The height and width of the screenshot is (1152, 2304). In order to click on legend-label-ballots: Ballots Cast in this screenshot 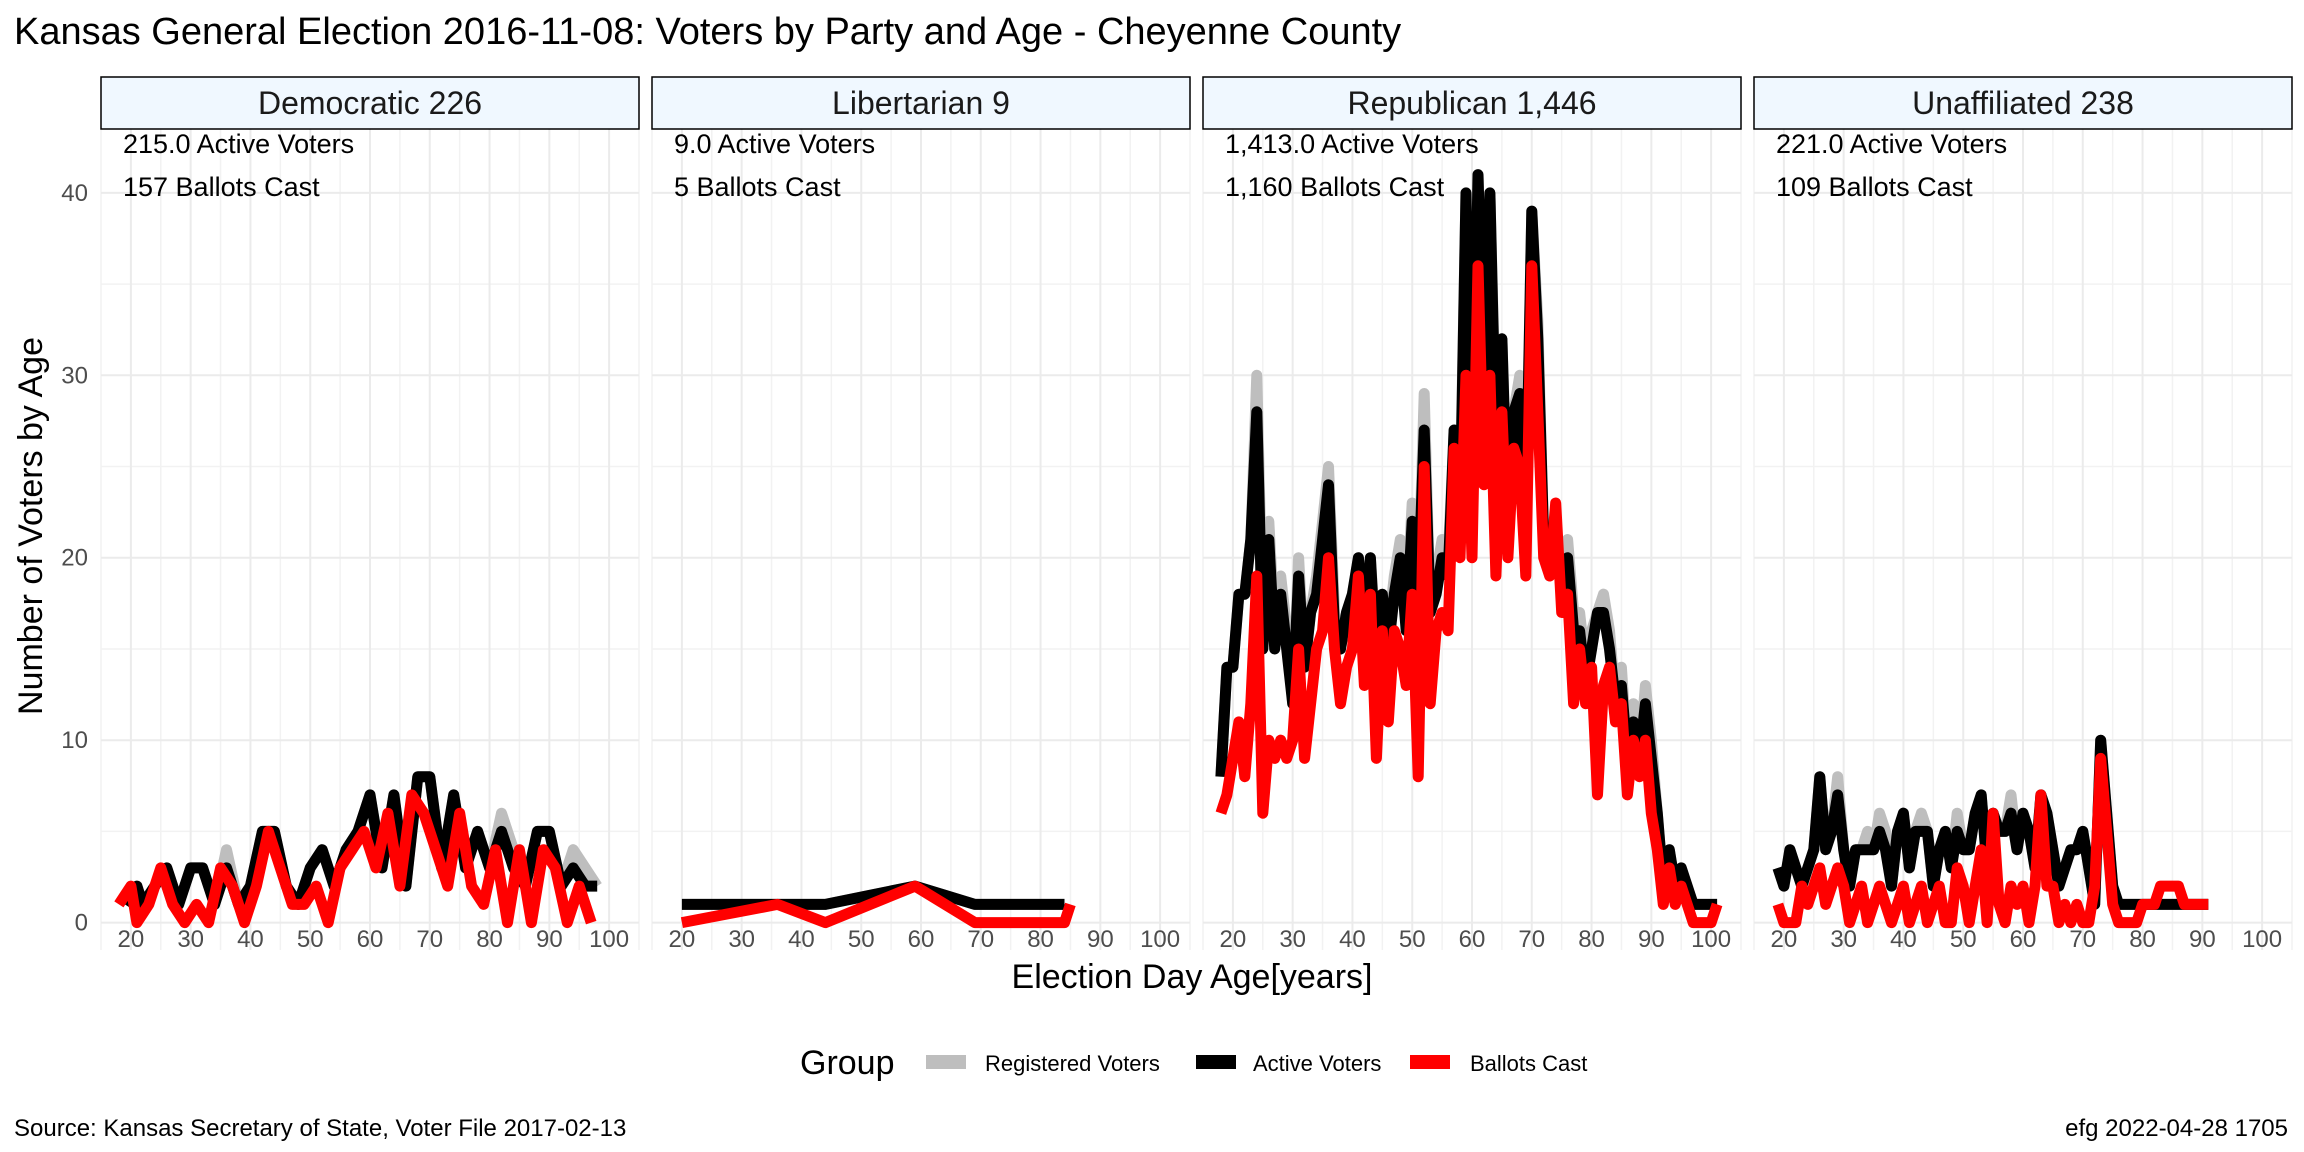, I will do `click(1528, 1063)`.